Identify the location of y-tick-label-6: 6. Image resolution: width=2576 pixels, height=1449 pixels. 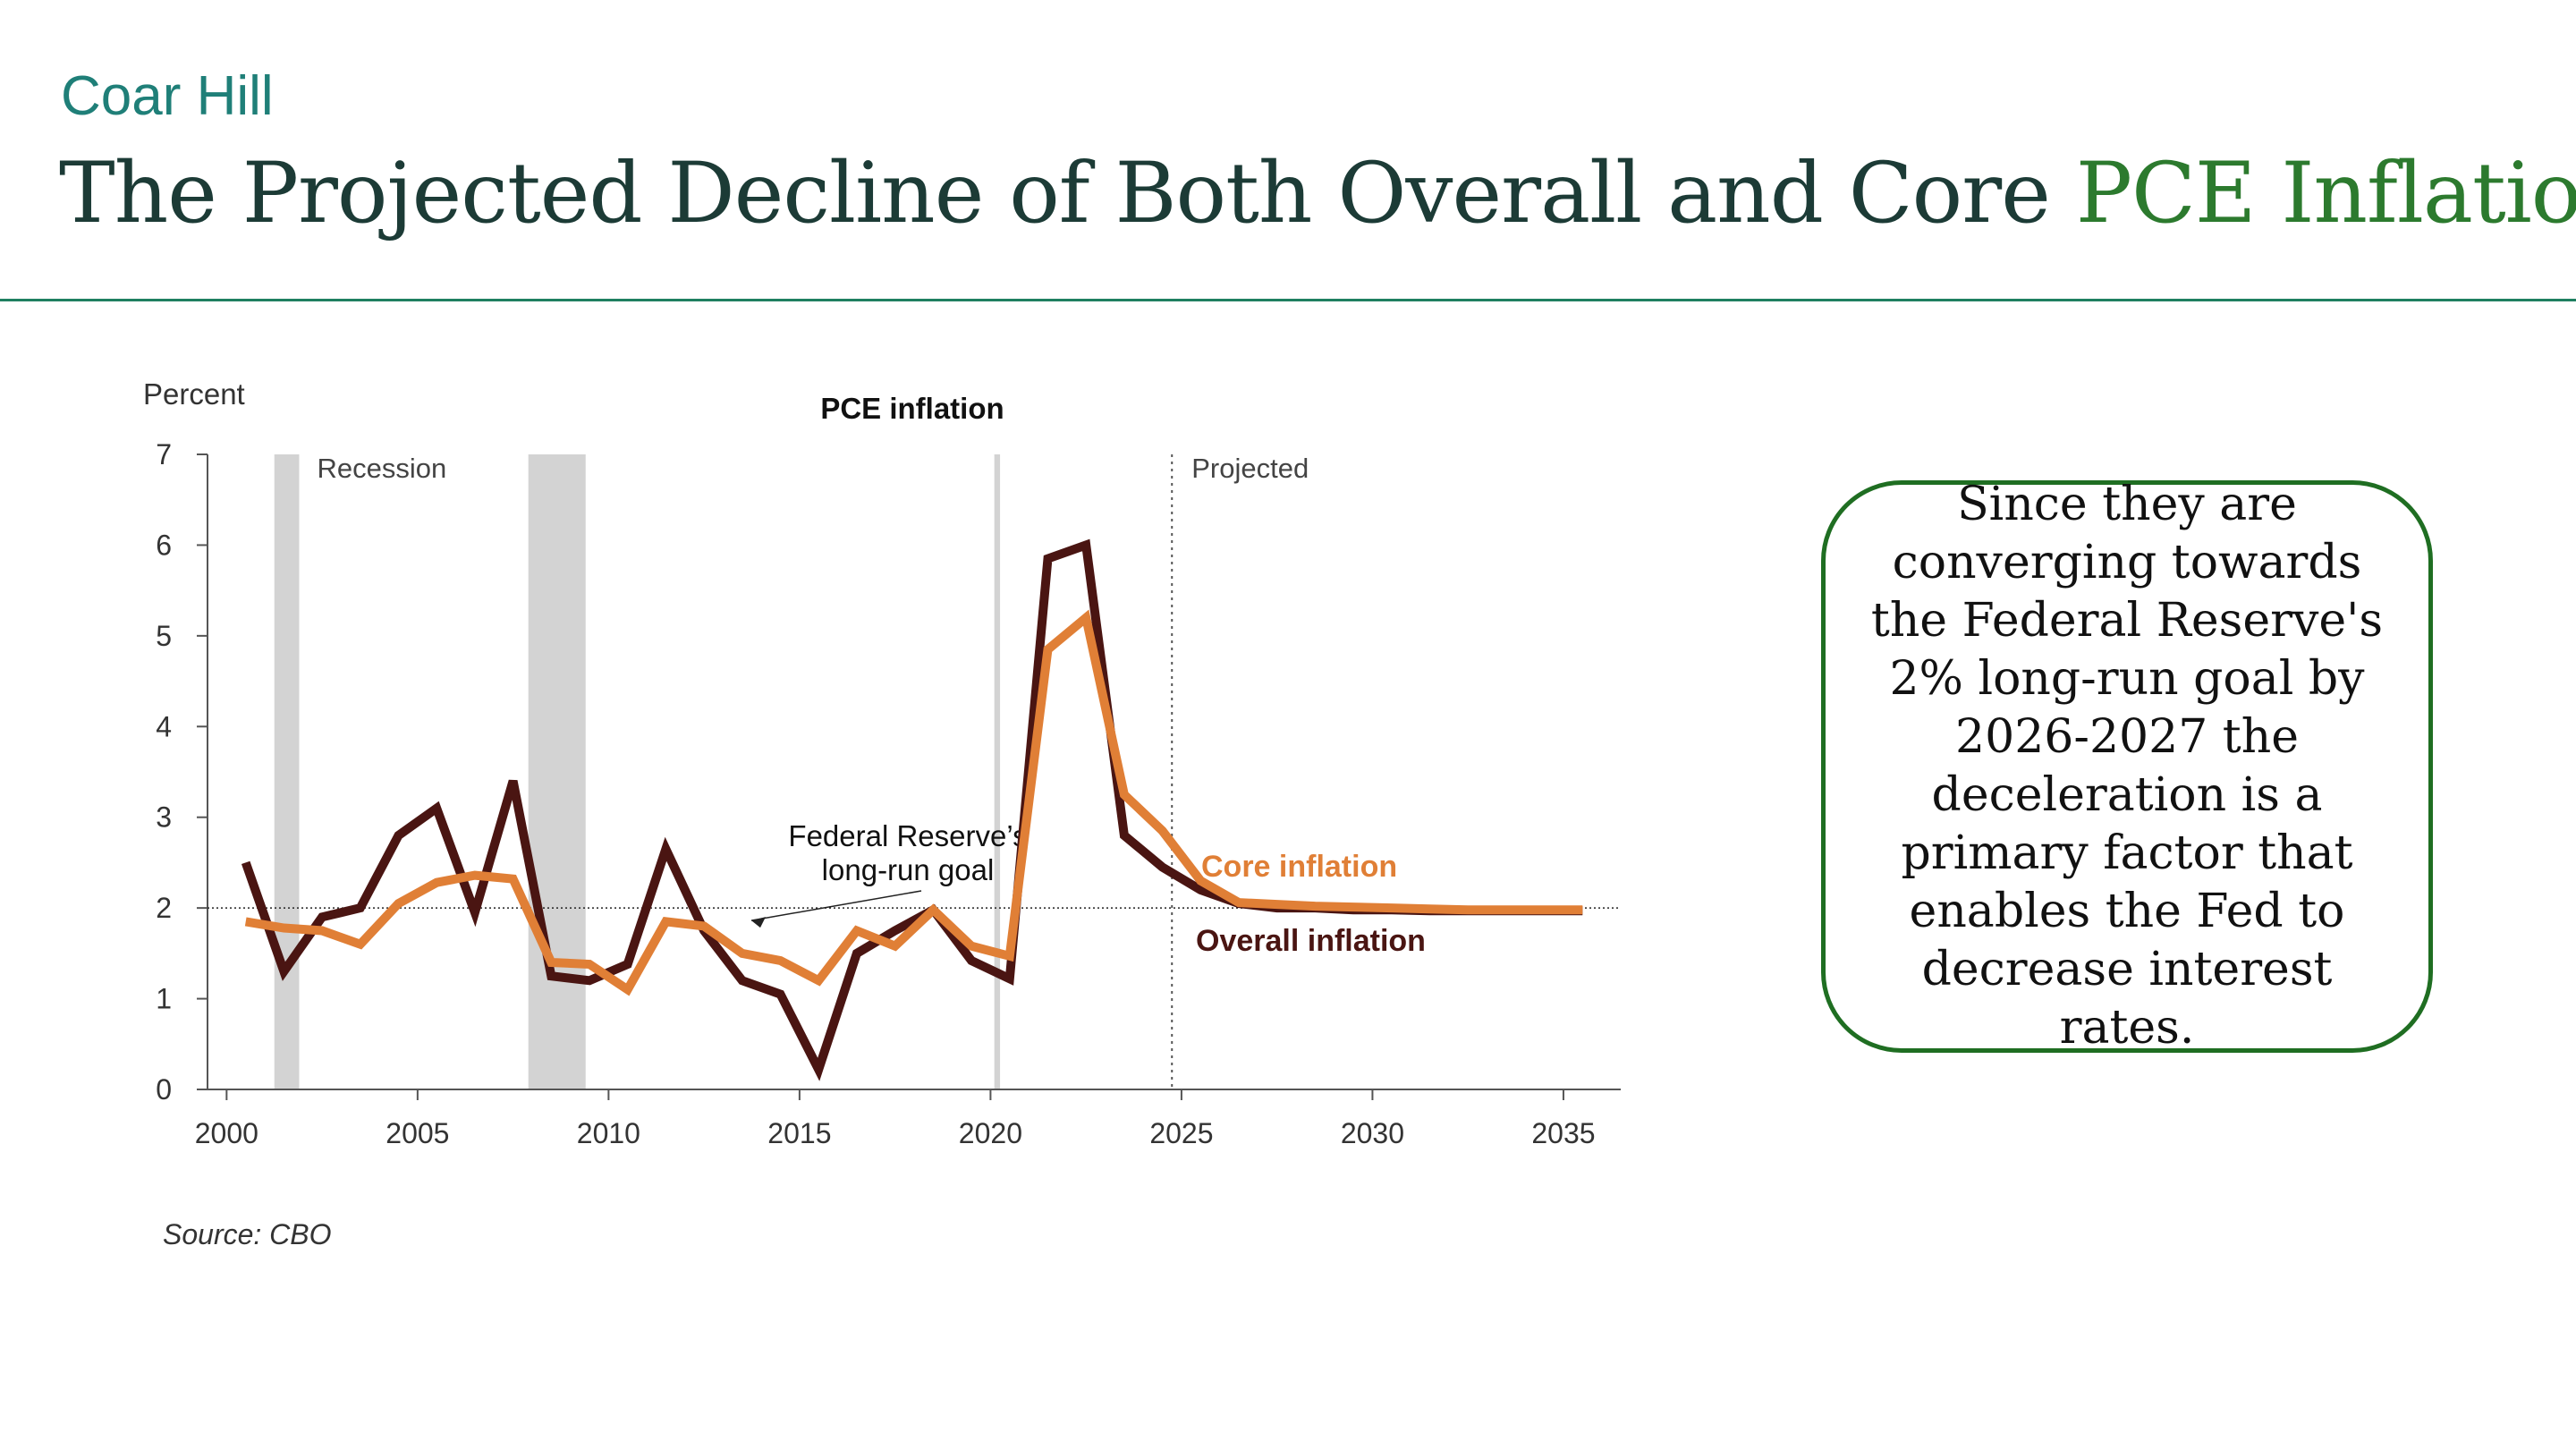
(164, 545).